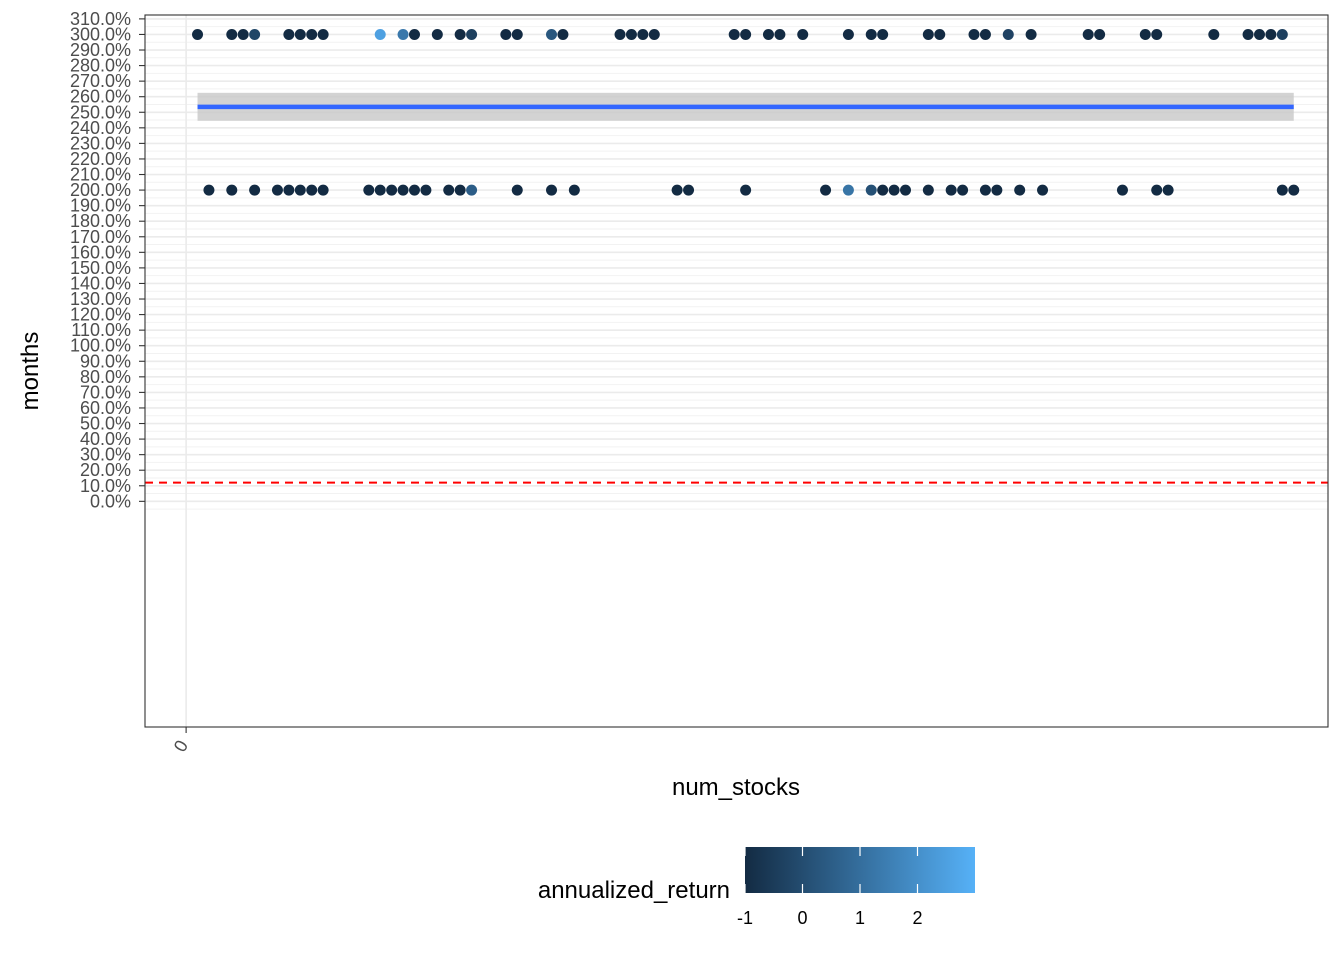 The width and height of the screenshot is (1344, 965). What do you see at coordinates (181, 746) in the screenshot?
I see `x-tick-label: 0` at bounding box center [181, 746].